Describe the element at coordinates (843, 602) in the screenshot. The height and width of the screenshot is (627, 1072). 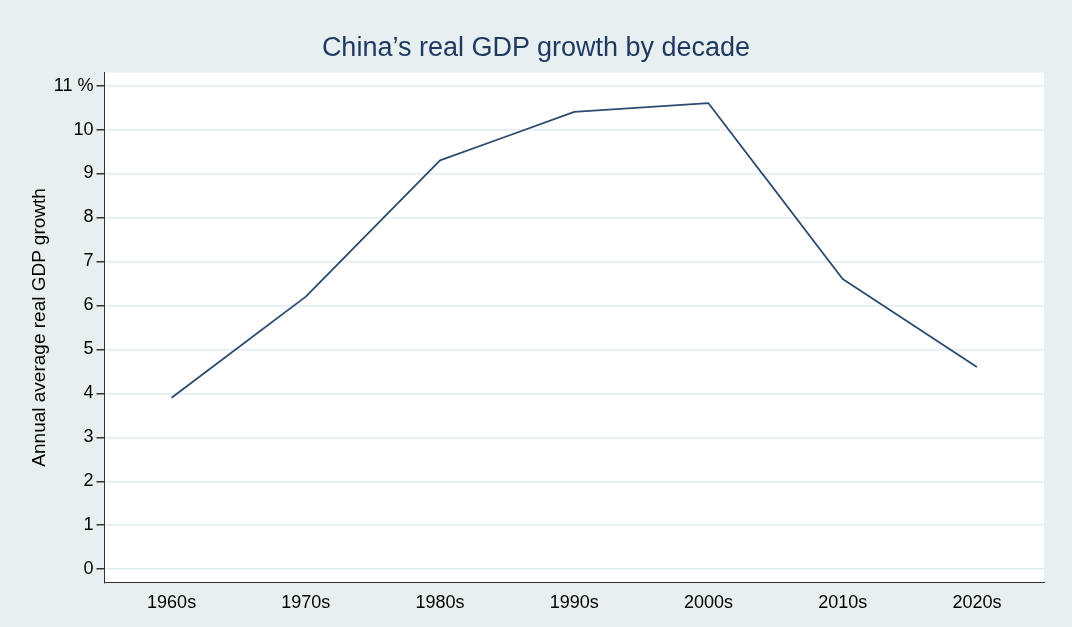
I see `x-tick-label: 2010s` at that location.